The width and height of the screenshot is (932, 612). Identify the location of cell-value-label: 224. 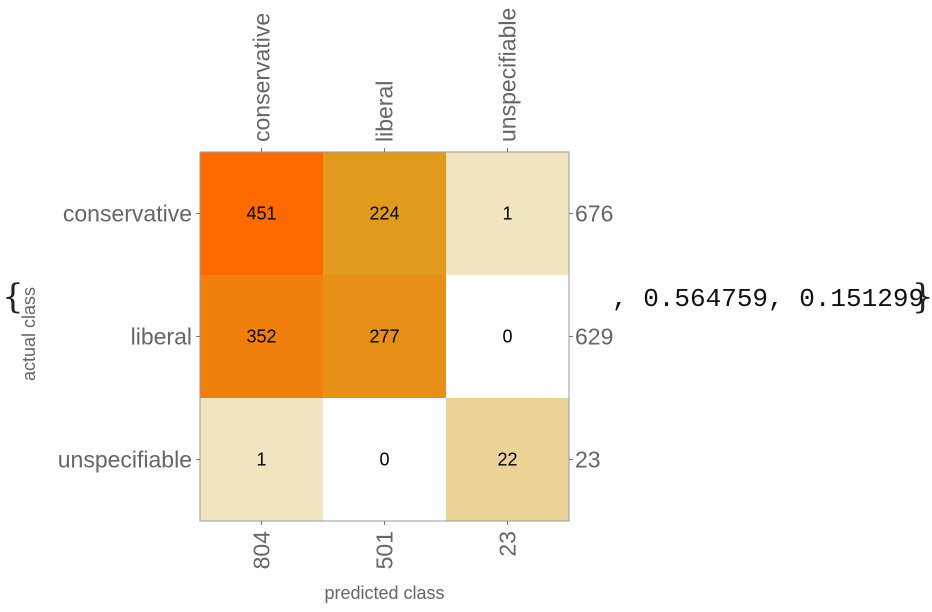
(384, 214).